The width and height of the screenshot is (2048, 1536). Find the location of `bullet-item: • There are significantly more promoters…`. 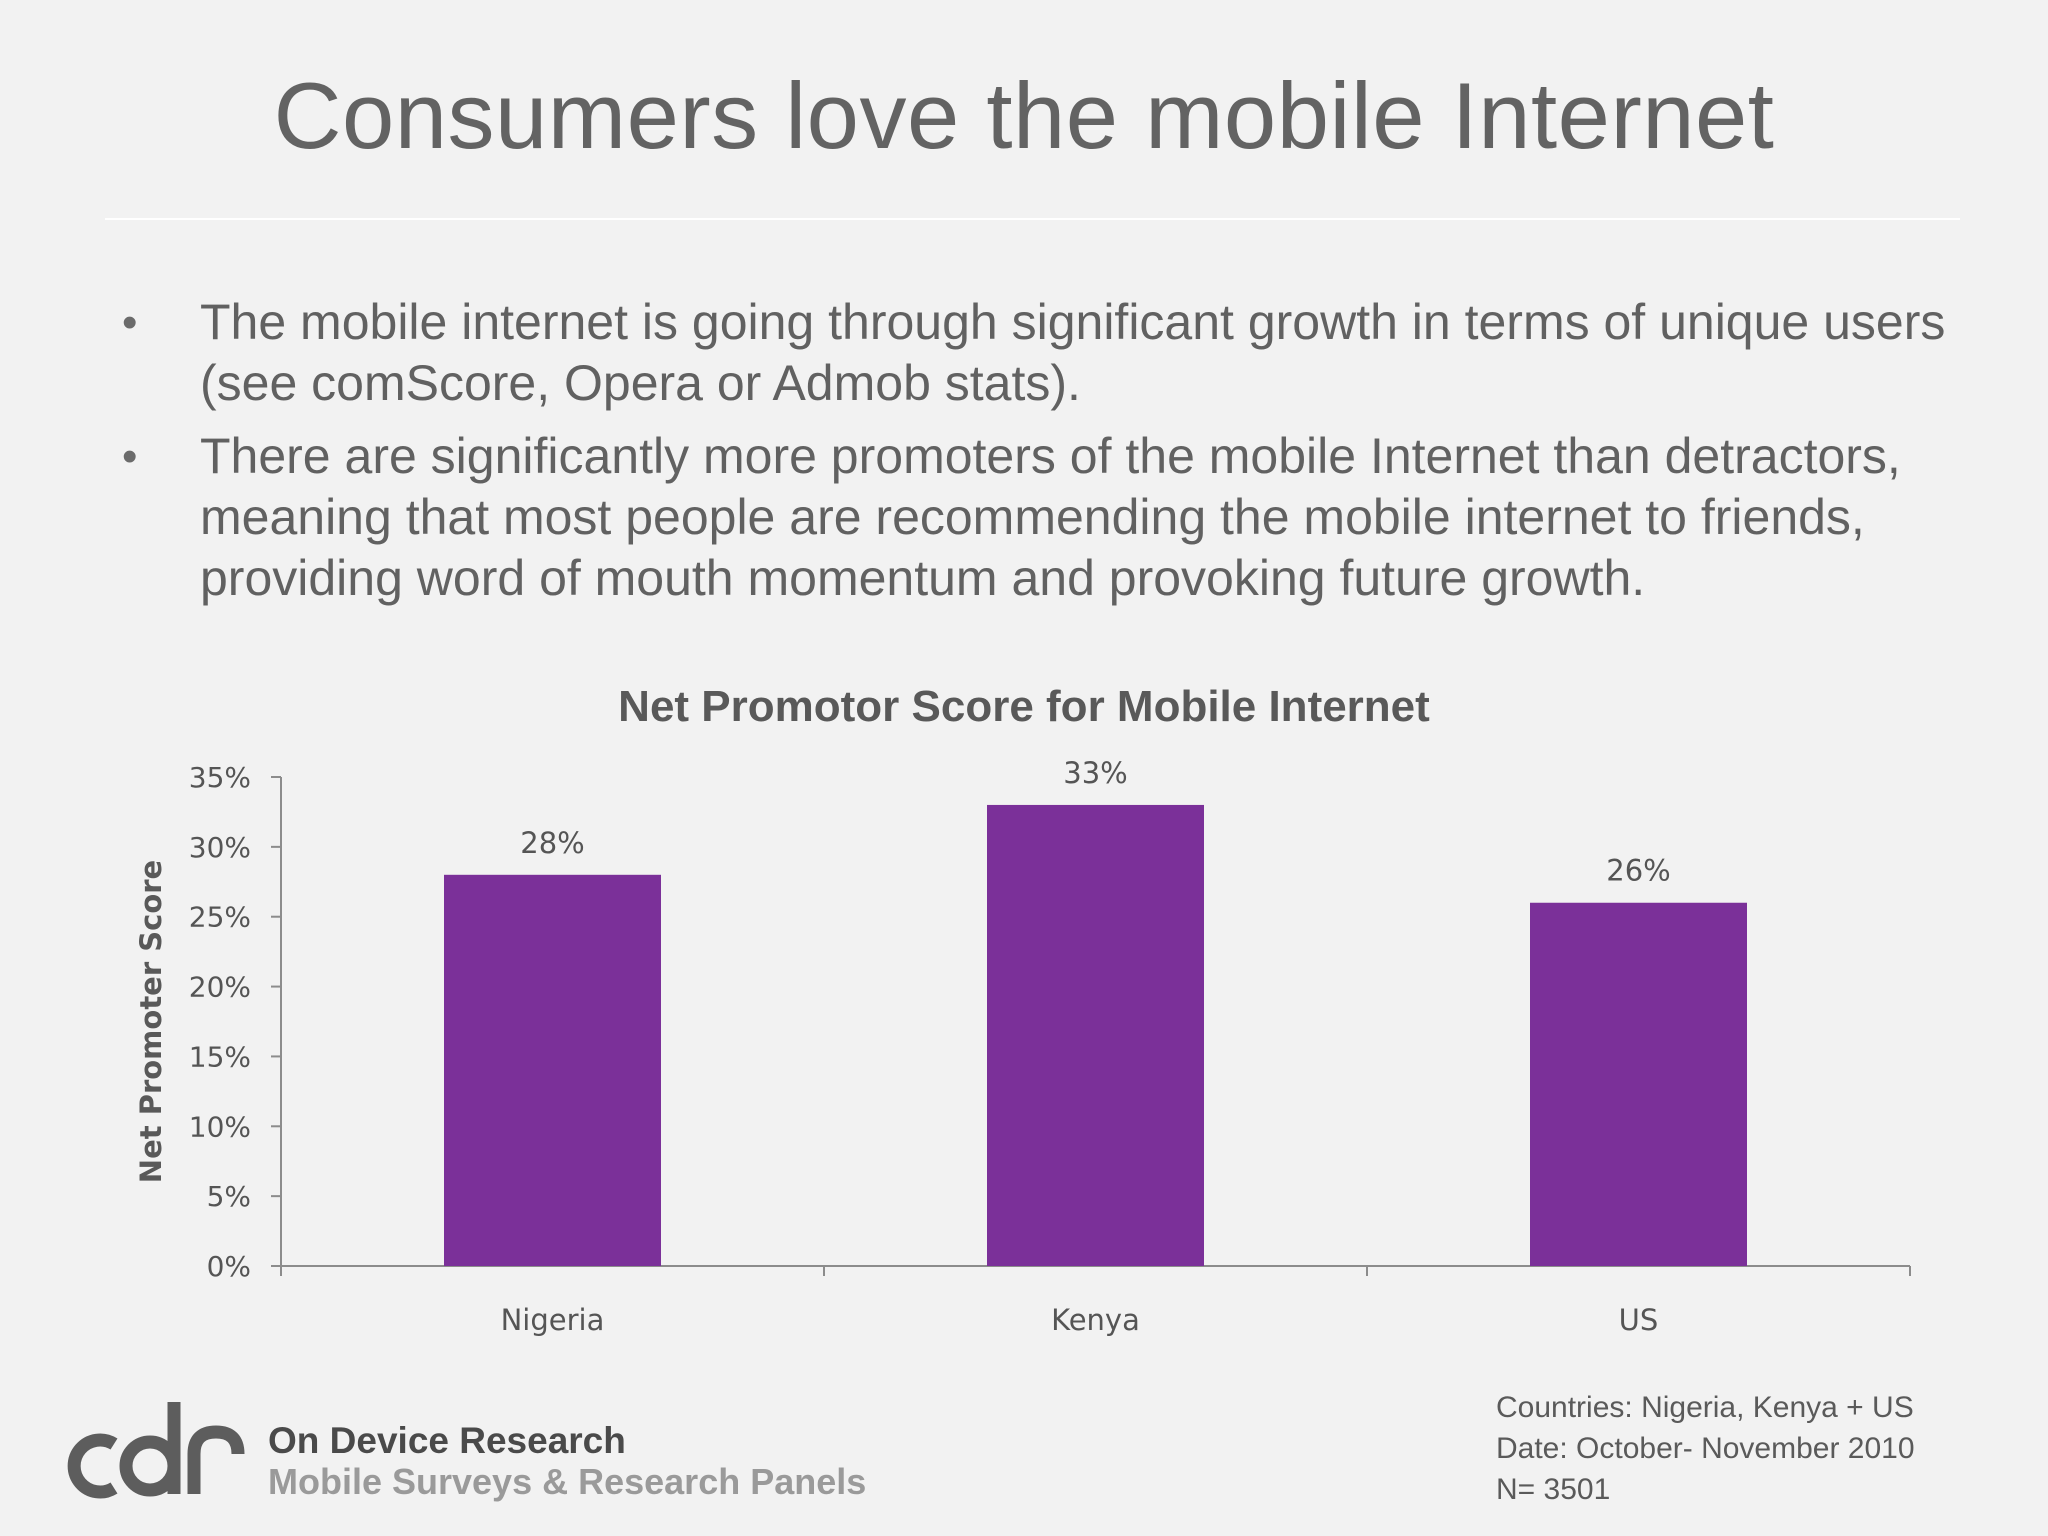

bullet-item: • There are significantly more promoters… is located at coordinates (1033, 517).